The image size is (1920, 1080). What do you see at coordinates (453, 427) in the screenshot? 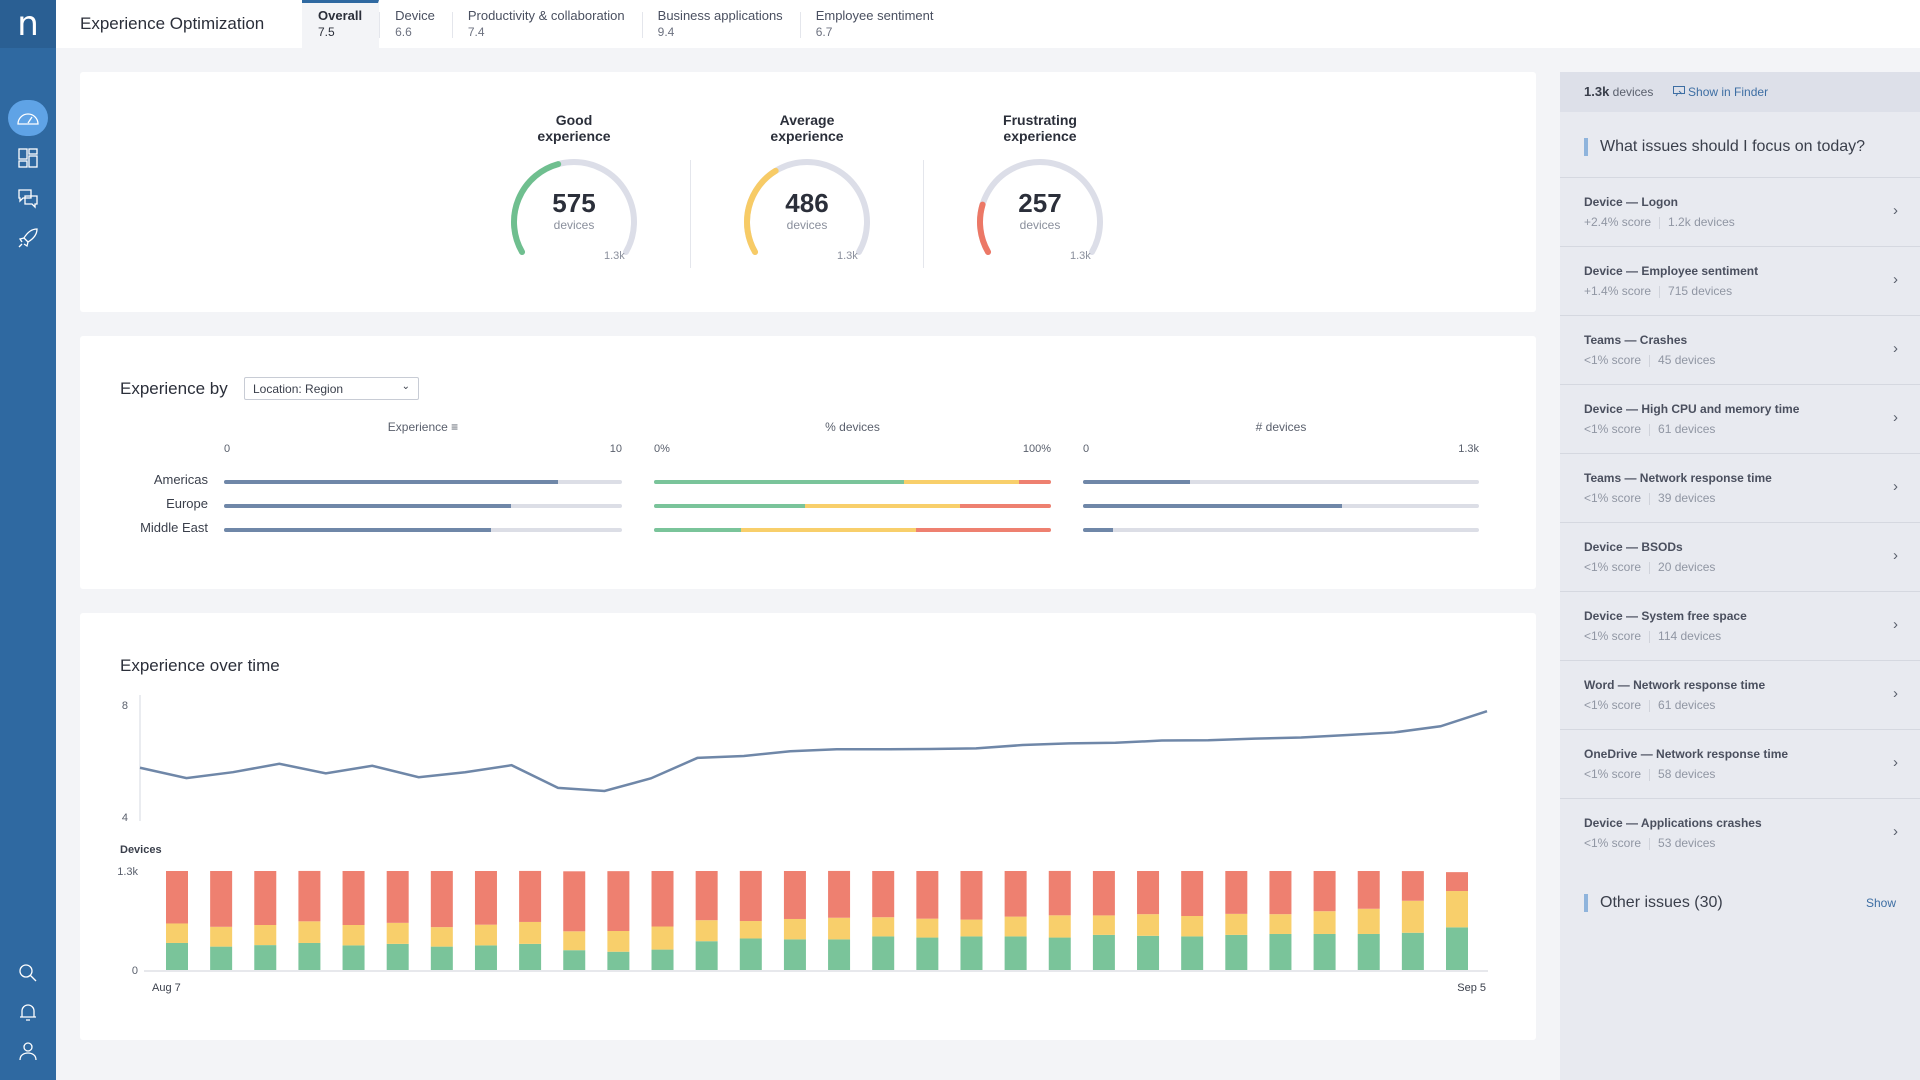
I see `sort-icon: ≡` at bounding box center [453, 427].